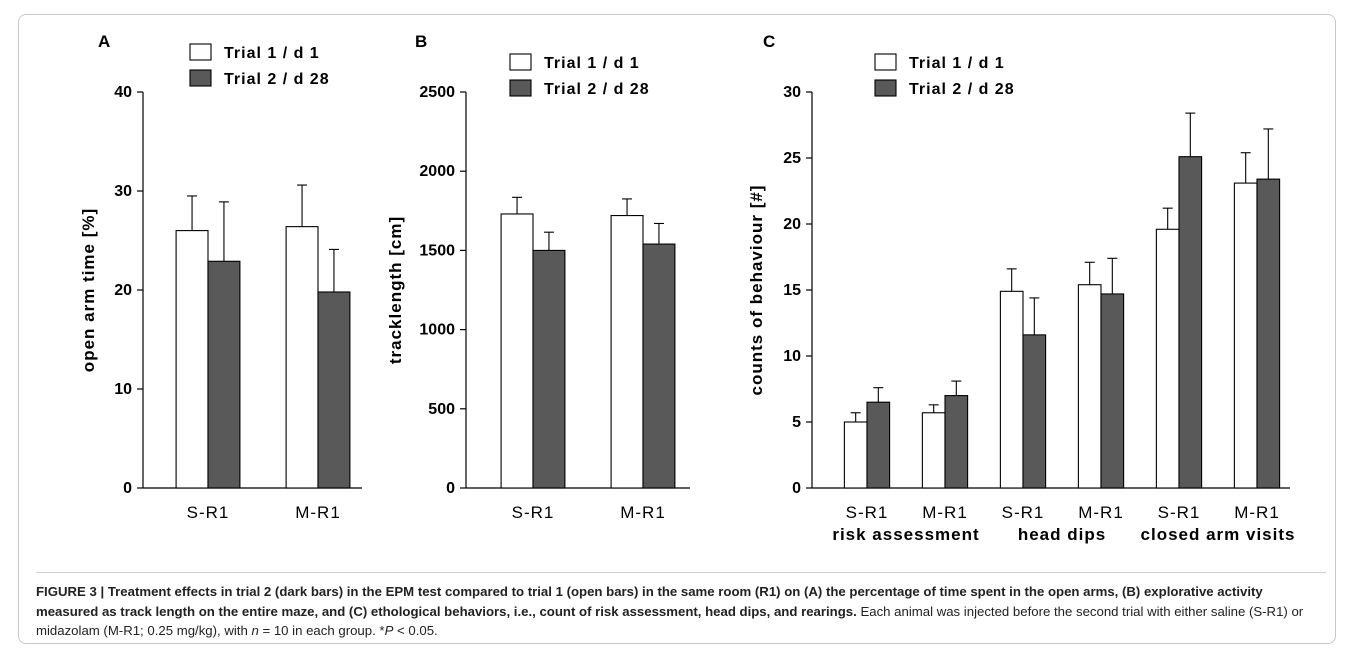 This screenshot has height=658, width=1355. Describe the element at coordinates (123, 389) in the screenshot. I see `panel-a-y-tick-label: 10` at that location.